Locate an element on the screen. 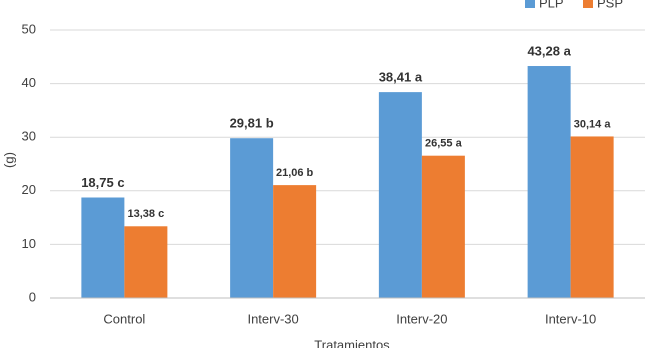  y-tick-label: 30 is located at coordinates (29, 136).